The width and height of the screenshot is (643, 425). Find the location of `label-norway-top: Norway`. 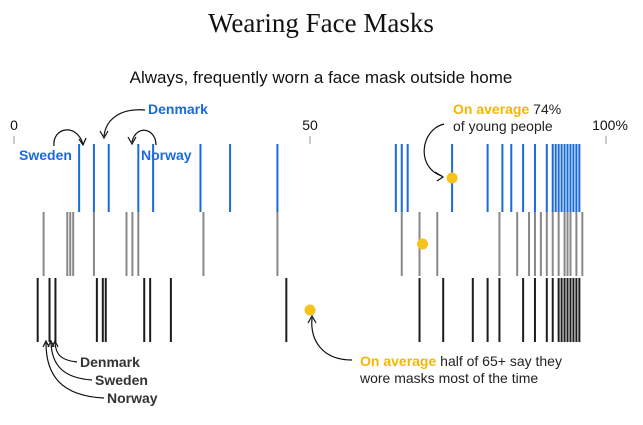

label-norway-top: Norway is located at coordinates (166, 155).